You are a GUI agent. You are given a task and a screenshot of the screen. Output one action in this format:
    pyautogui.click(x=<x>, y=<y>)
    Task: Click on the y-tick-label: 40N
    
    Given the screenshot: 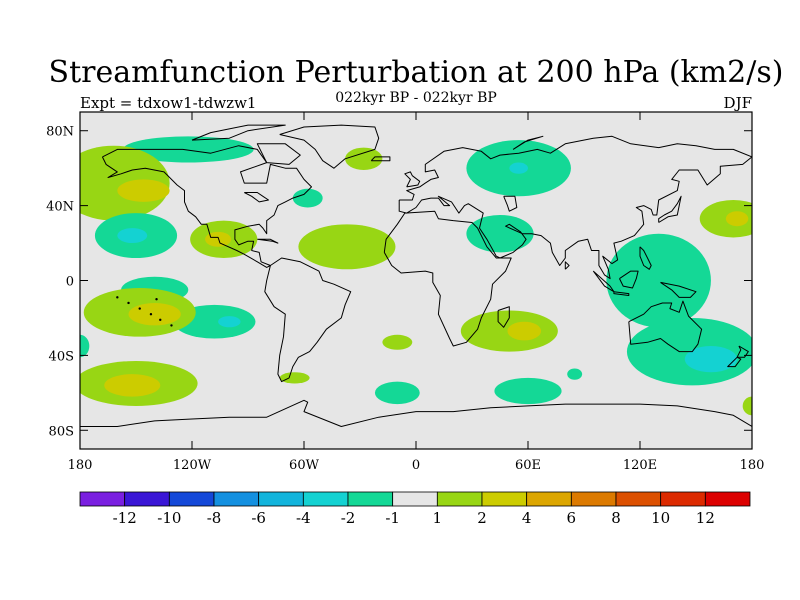 What is the action you would take?
    pyautogui.click(x=60, y=207)
    